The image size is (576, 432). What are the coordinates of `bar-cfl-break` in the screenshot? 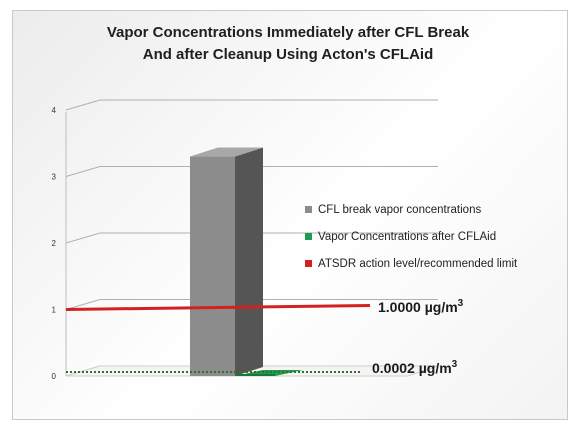 It's located at (226, 261).